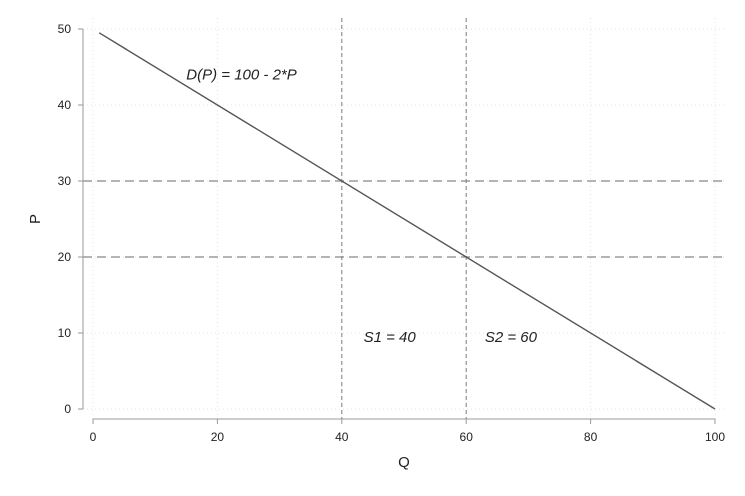  What do you see at coordinates (467, 437) in the screenshot?
I see `x-tick-label: 60` at bounding box center [467, 437].